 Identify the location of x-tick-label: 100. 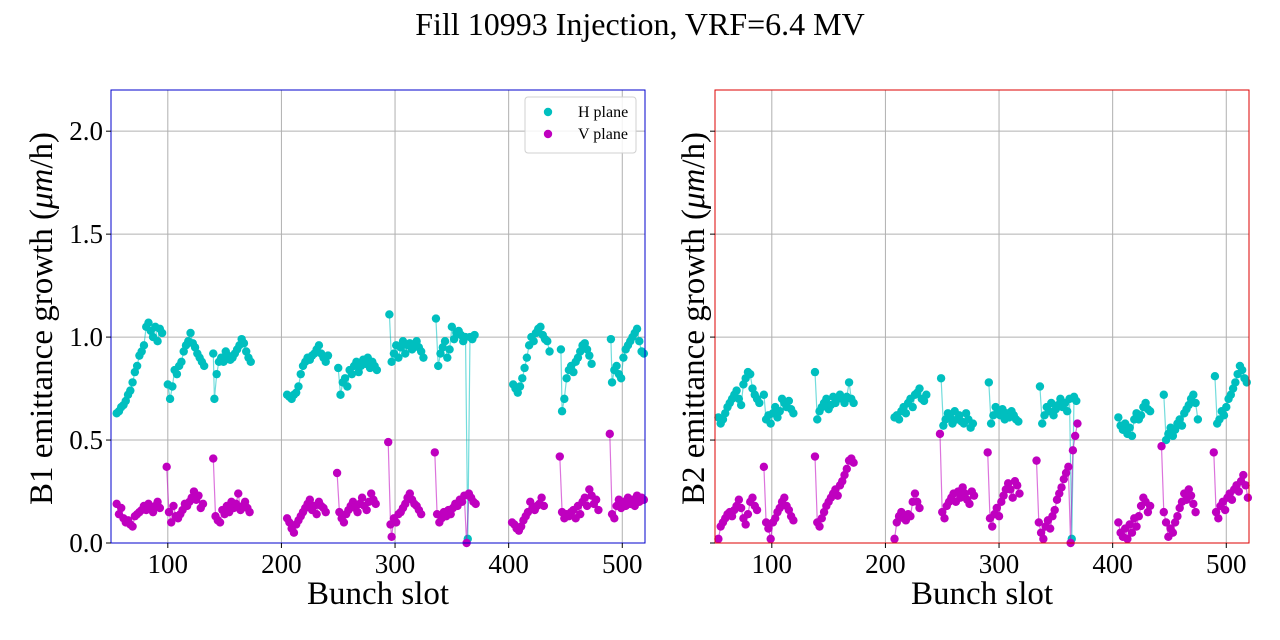
(168, 564).